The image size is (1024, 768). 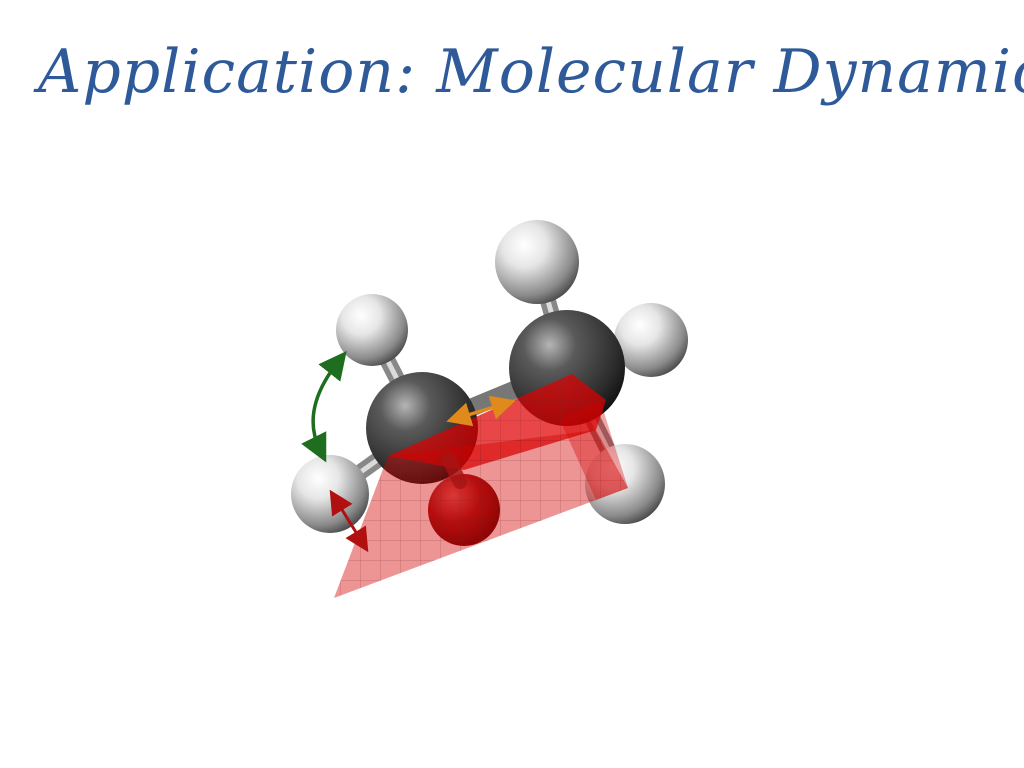 What do you see at coordinates (537, 262) in the screenshot?
I see `hydrogen-atom-top` at bounding box center [537, 262].